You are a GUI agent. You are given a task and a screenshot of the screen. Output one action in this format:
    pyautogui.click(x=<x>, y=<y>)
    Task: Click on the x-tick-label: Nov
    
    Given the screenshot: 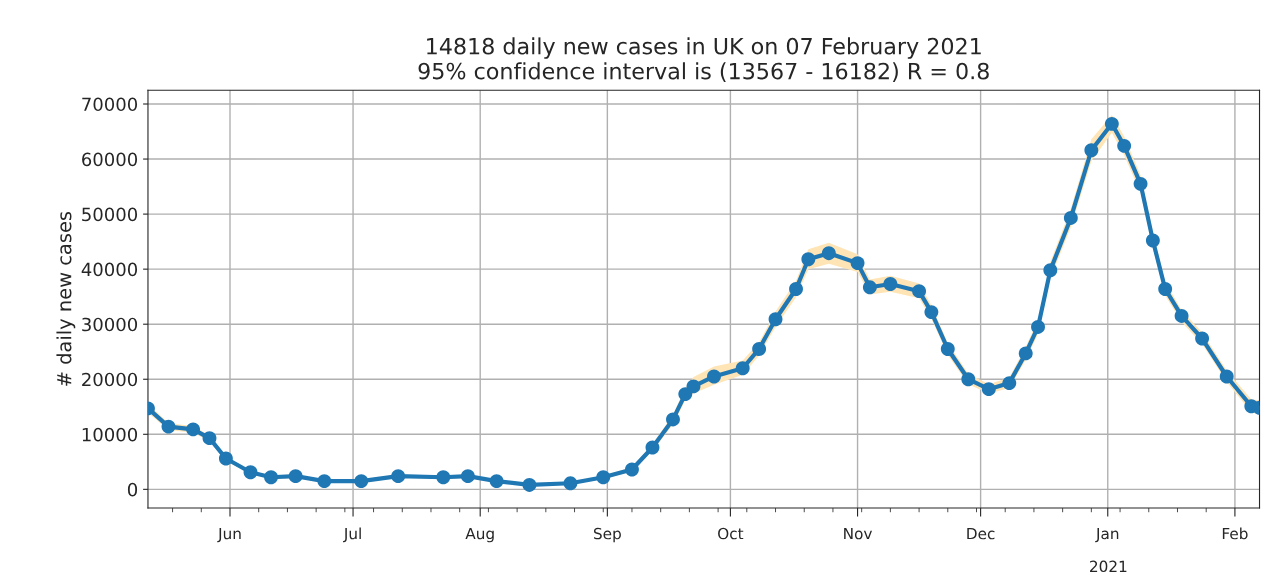 What is the action you would take?
    pyautogui.click(x=858, y=533)
    